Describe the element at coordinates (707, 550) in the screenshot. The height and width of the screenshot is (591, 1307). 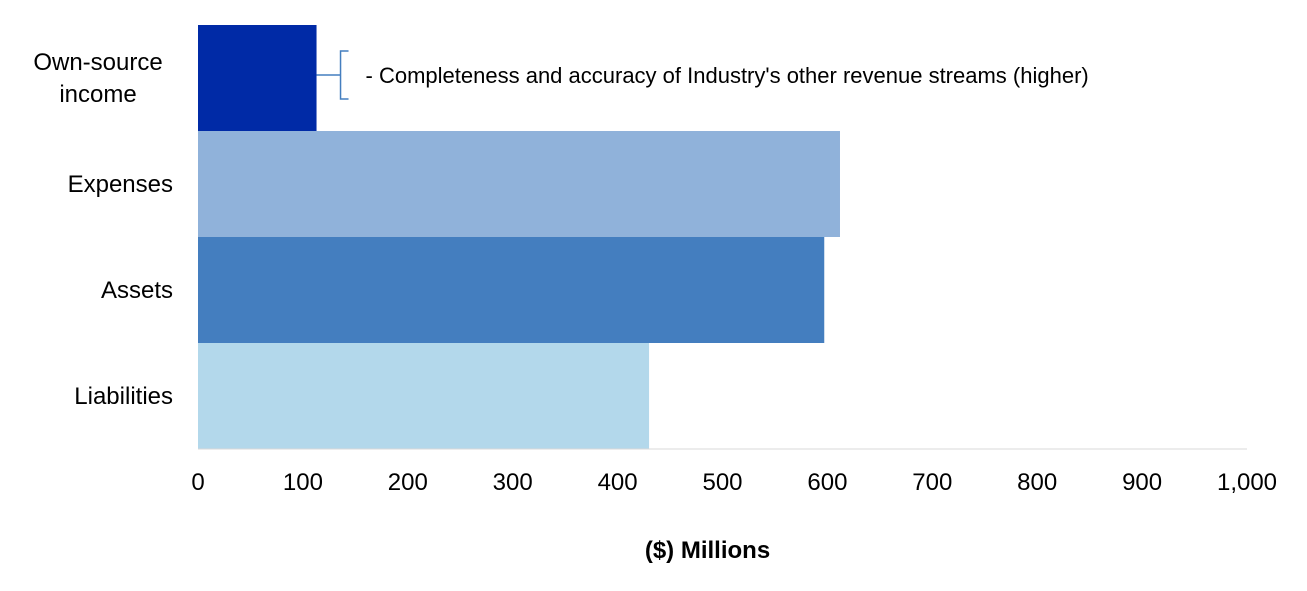
I see `x-axis-title: ($) Millions` at that location.